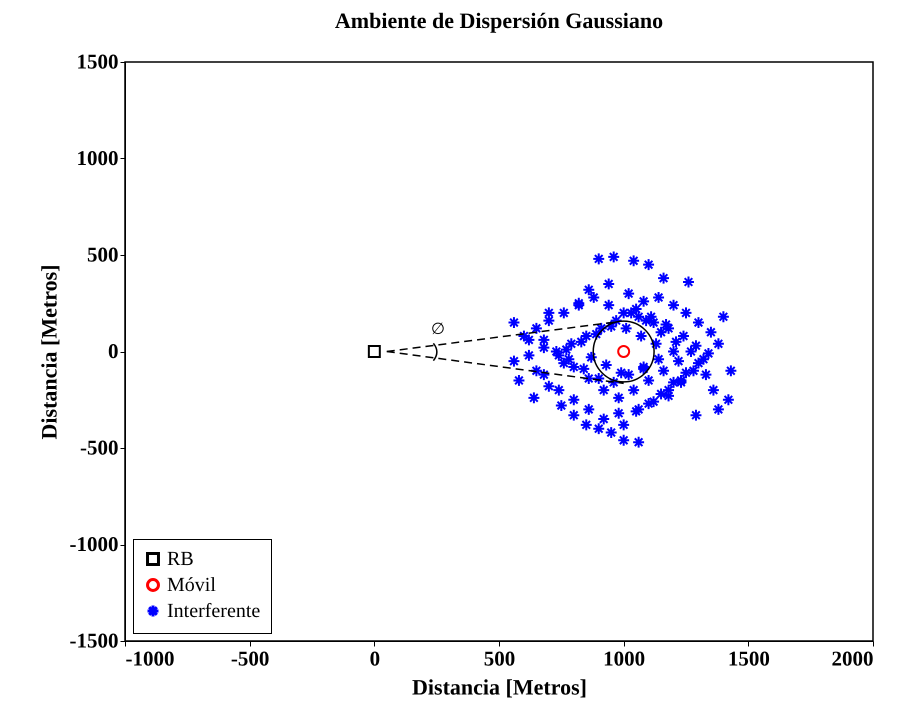 This screenshot has height=726, width=909. What do you see at coordinates (49, 352) in the screenshot?
I see `y-axis-title: Distancia [Metros]` at bounding box center [49, 352].